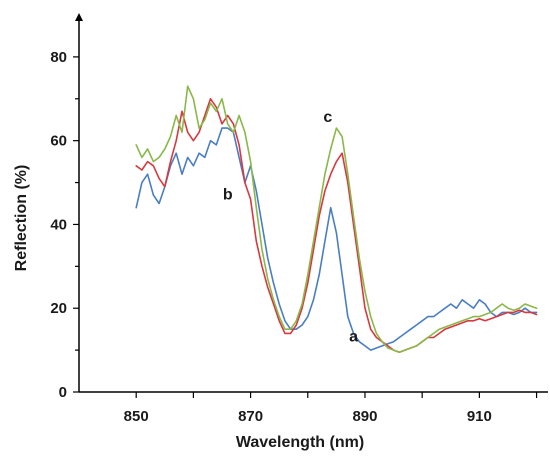 The height and width of the screenshot is (458, 550). I want to click on x-tick-label: 910, so click(479, 416).